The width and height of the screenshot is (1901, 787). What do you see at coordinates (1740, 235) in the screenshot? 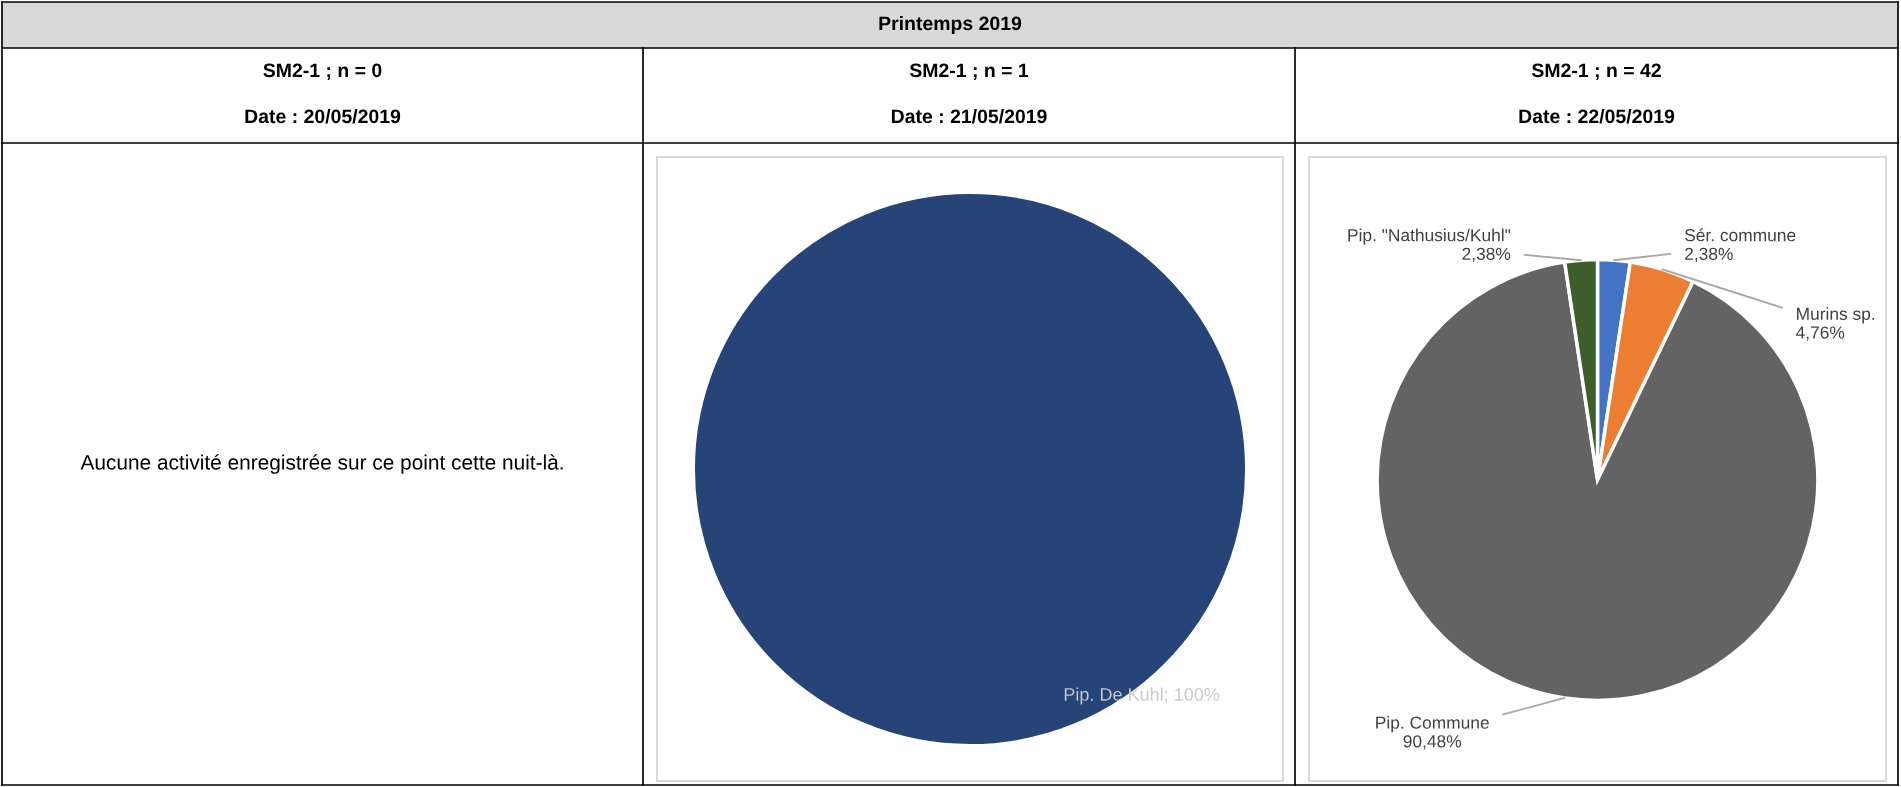
I see `slice-label: Sér. commune` at bounding box center [1740, 235].